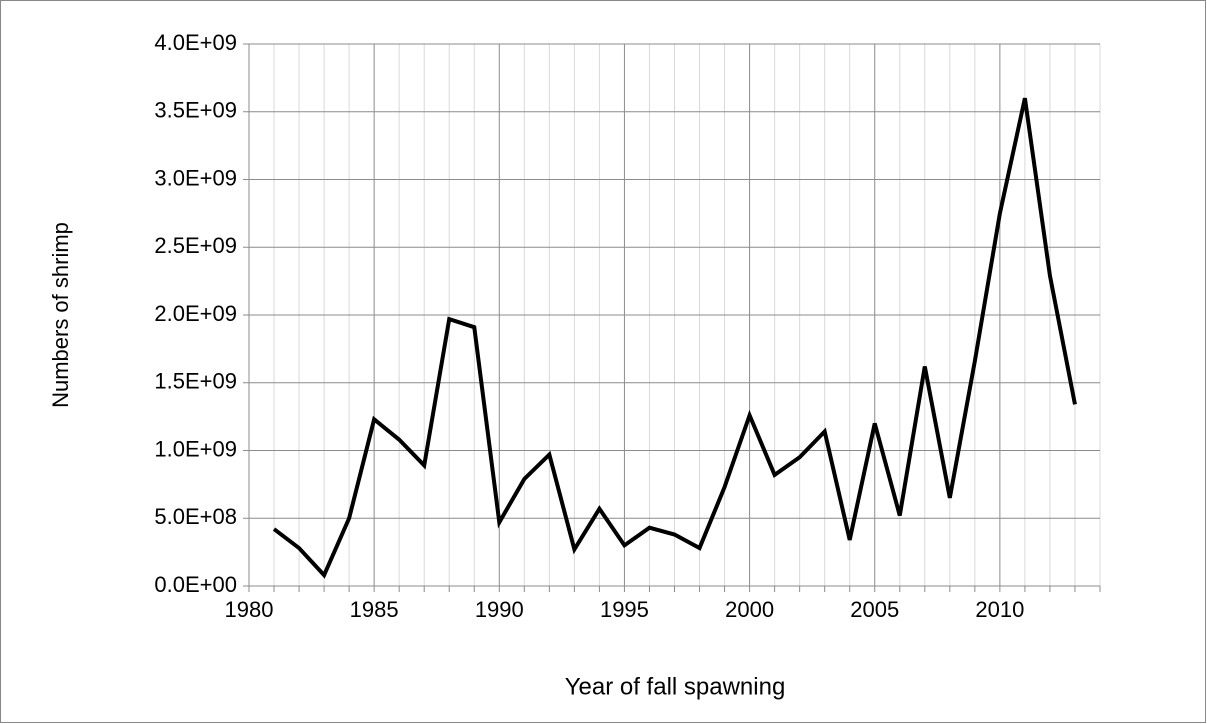  I want to click on x-tick-label: 2000, so click(749, 609).